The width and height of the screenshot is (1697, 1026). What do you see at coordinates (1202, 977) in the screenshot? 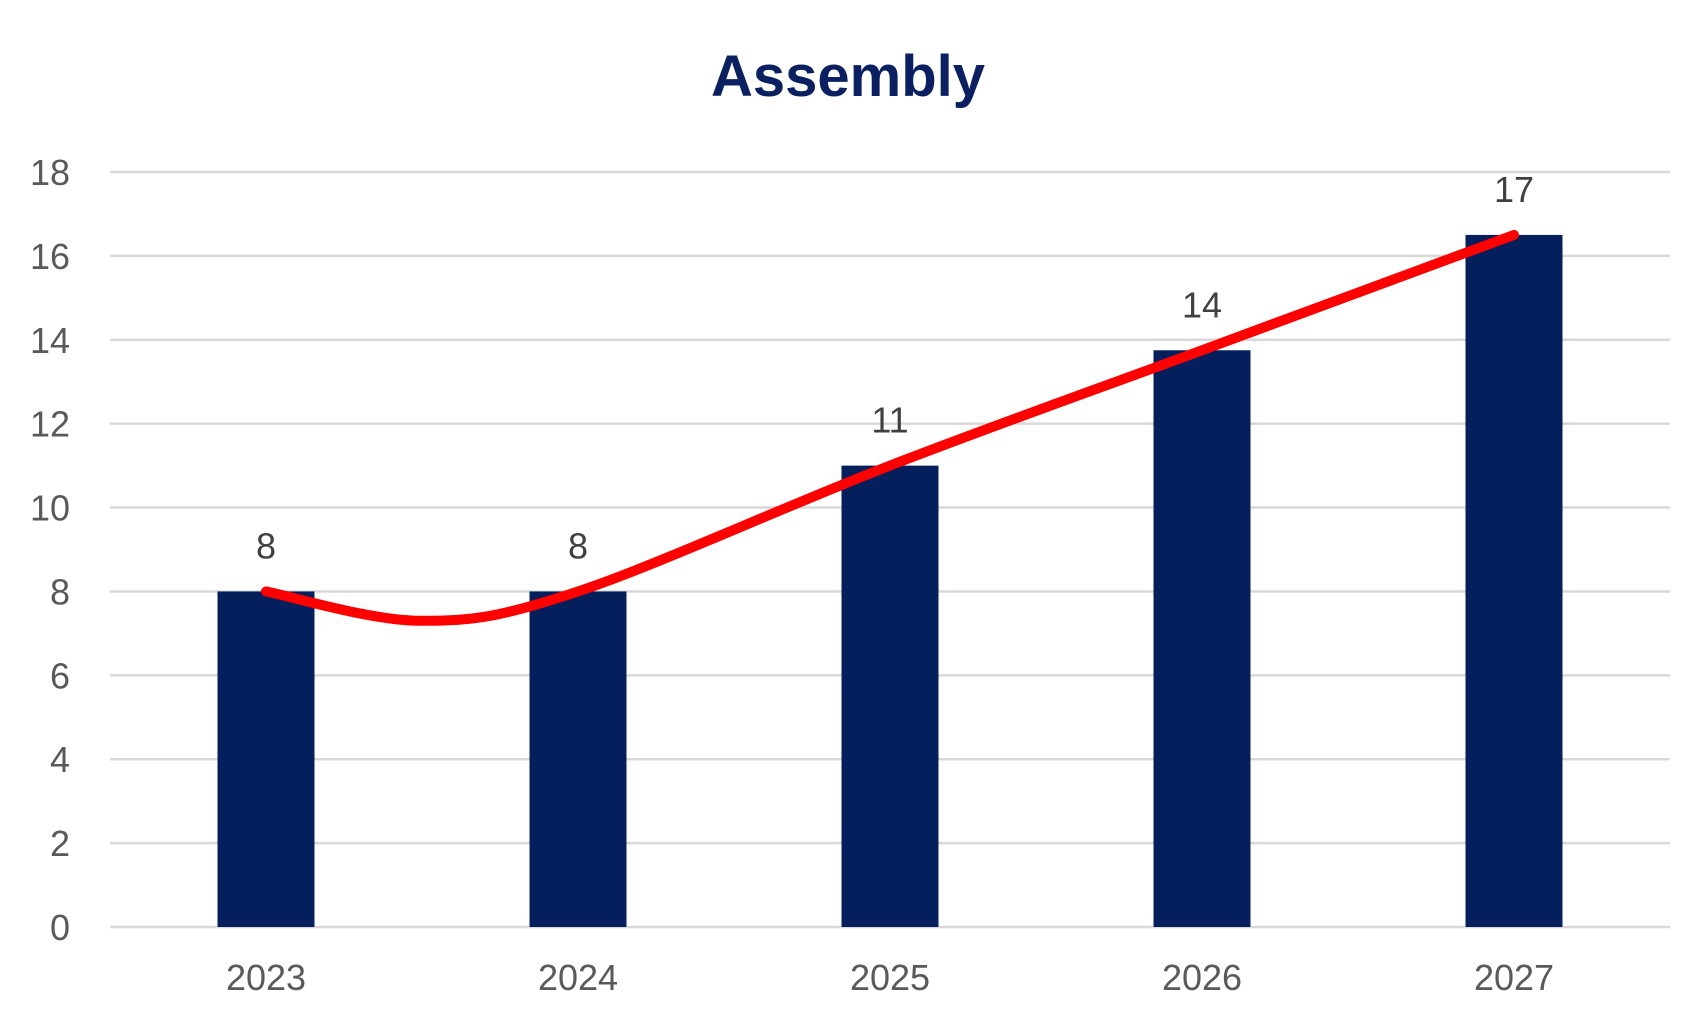
I see `x-tick-label-2026: 2026` at bounding box center [1202, 977].